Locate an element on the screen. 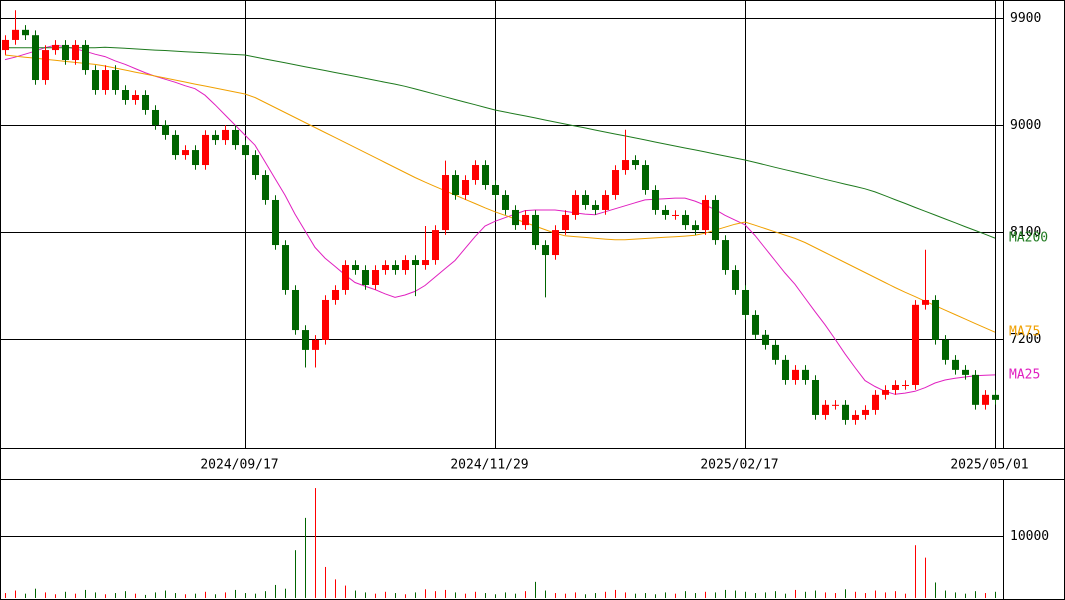  x-tick-label: 2024/09/17 is located at coordinates (239, 465).